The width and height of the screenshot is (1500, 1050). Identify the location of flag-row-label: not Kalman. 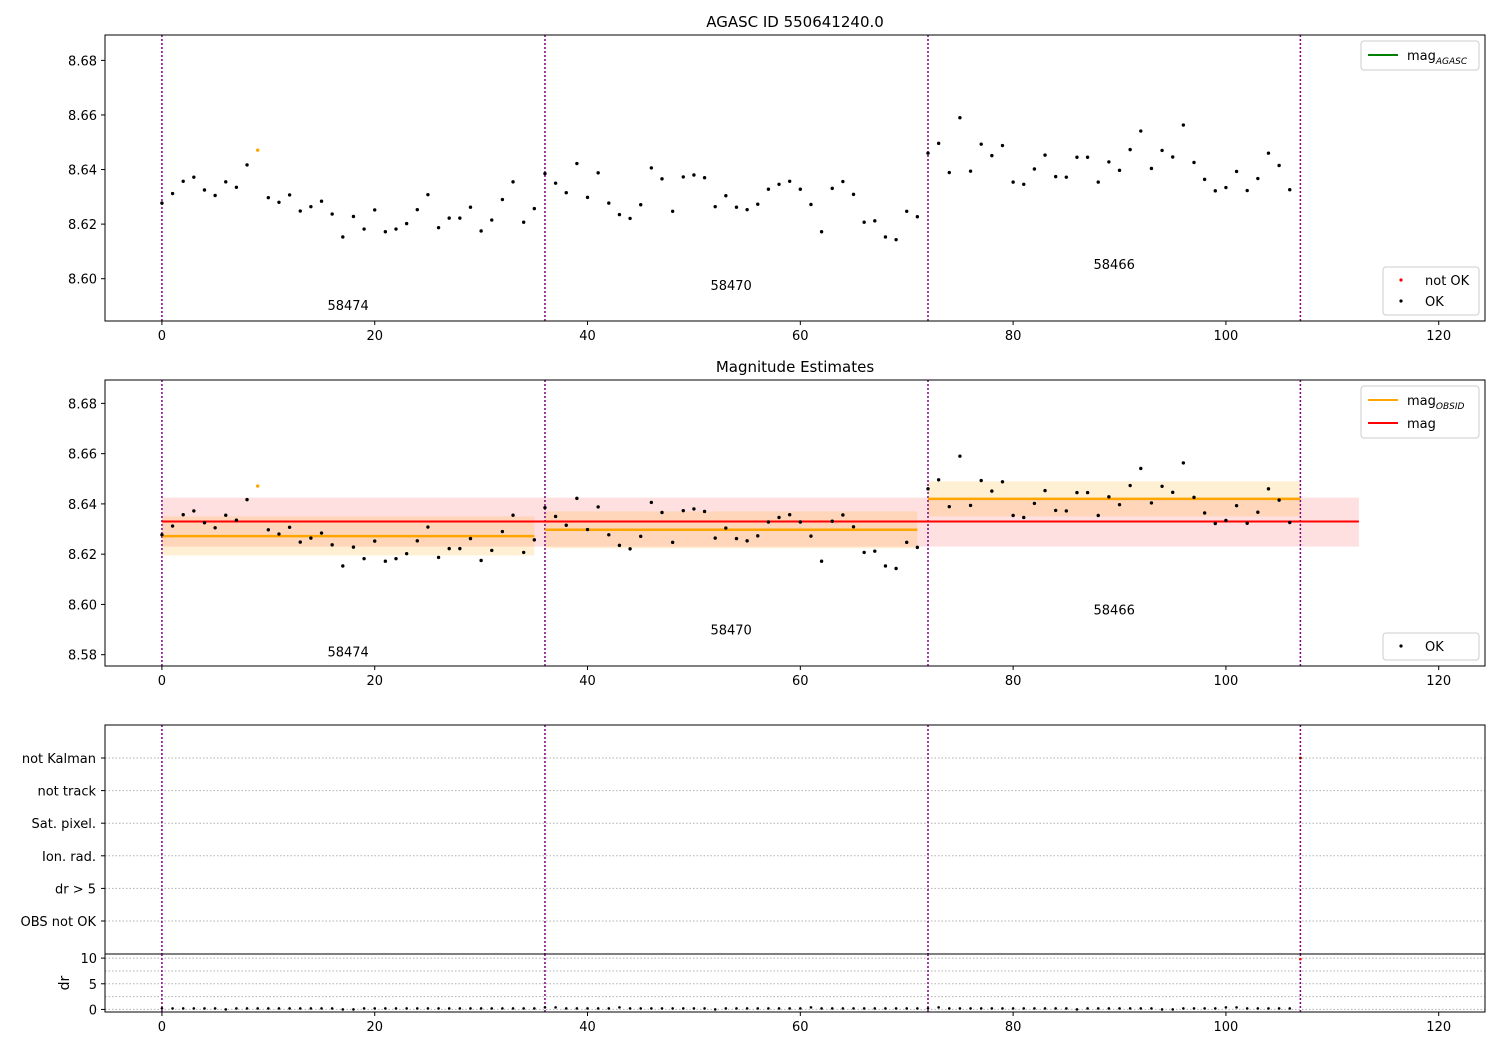
(59, 759).